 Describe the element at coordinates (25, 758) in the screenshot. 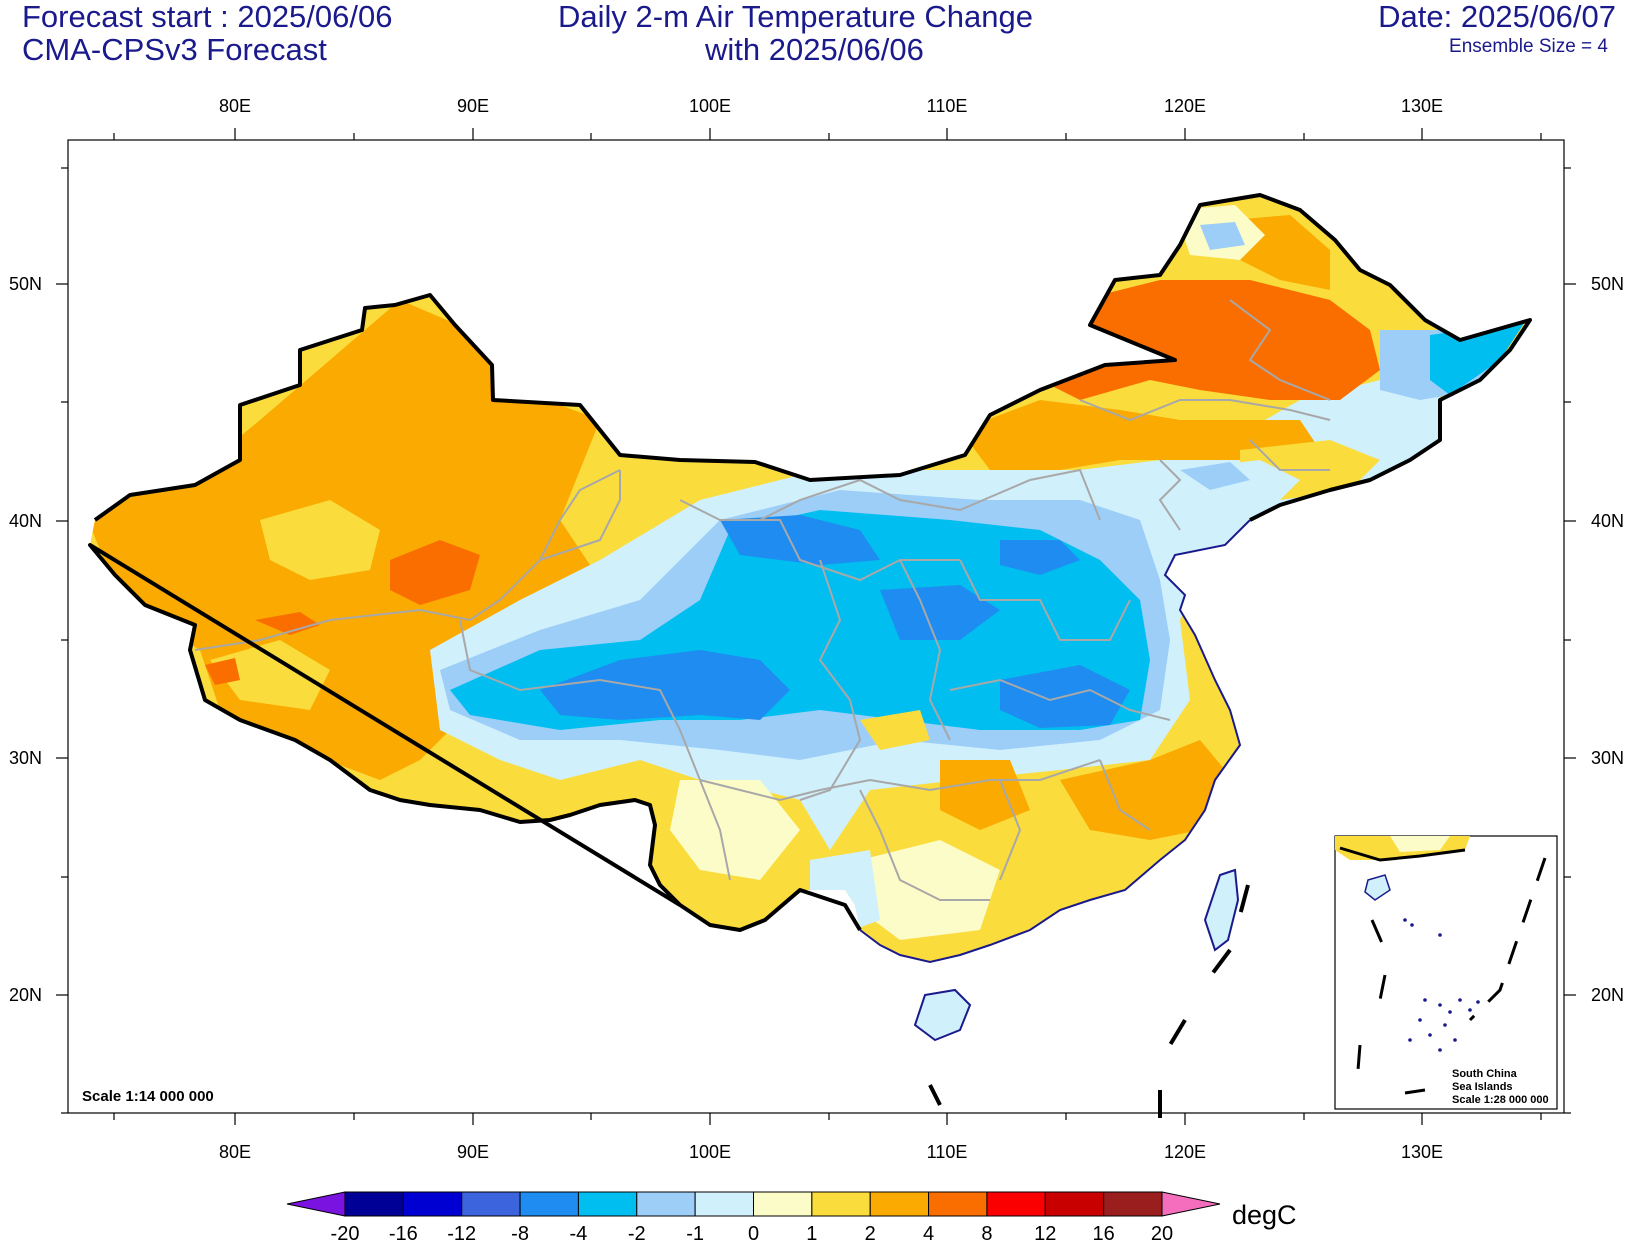

I see `lat-label-left: 30N` at that location.